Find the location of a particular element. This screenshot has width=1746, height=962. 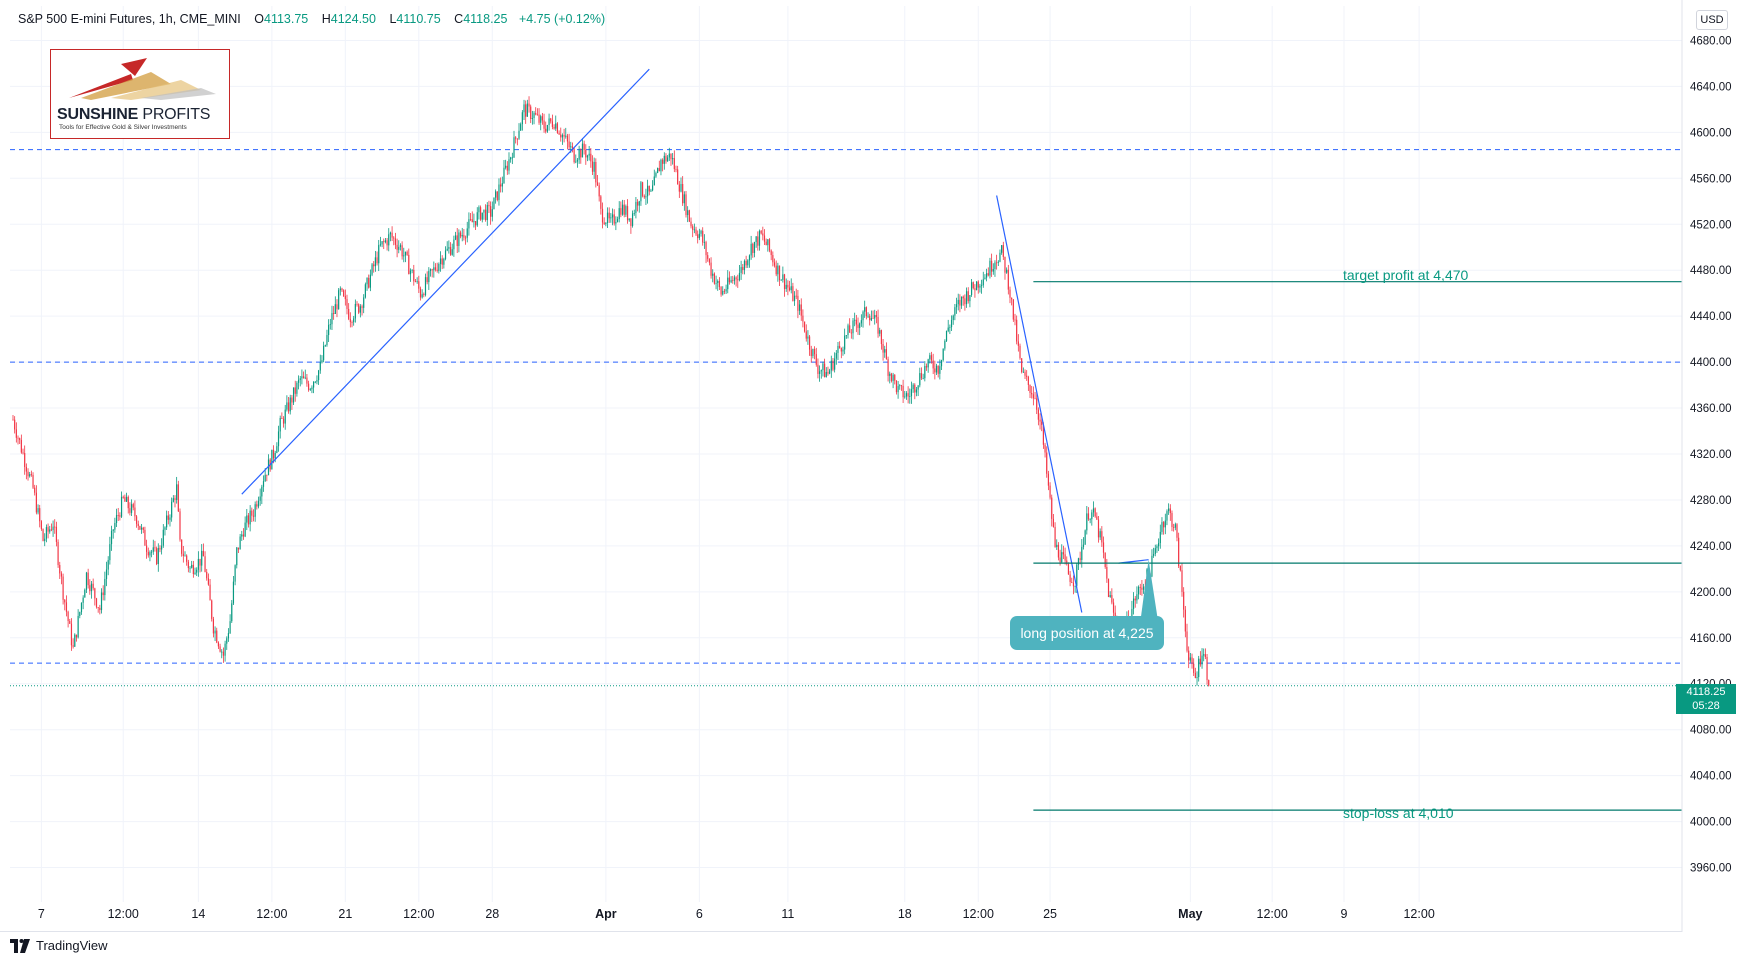

price-tick-label: 4000.00 is located at coordinates (1711, 823).